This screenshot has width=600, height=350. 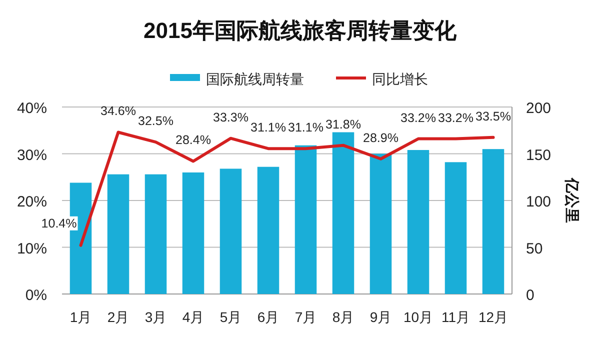 I want to click on x-tick-label: 7月, so click(x=305, y=317).